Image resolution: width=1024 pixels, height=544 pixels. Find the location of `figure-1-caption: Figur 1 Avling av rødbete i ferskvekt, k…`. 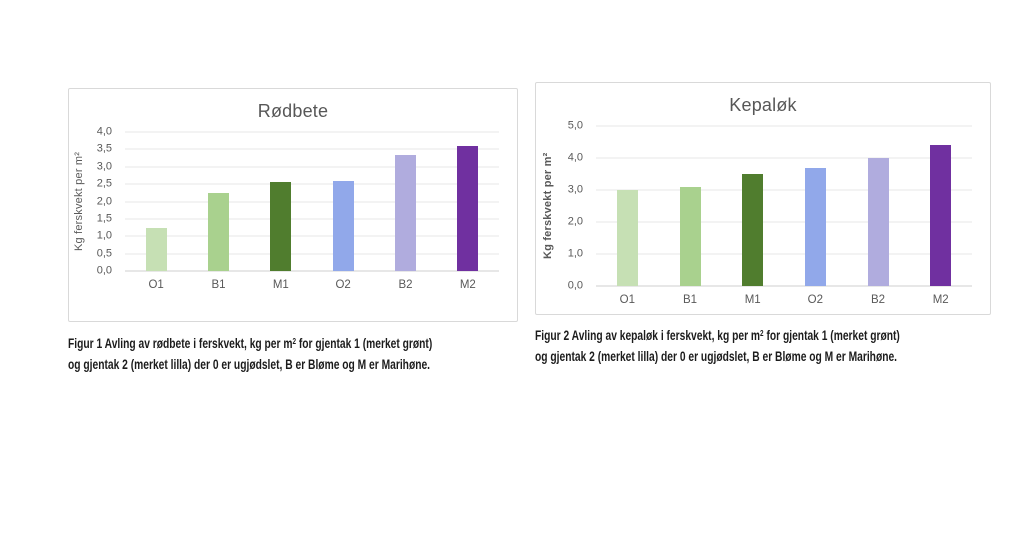

figure-1-caption: Figur 1 Avling av rødbete i ferskvekt, k… is located at coordinates (293, 354).